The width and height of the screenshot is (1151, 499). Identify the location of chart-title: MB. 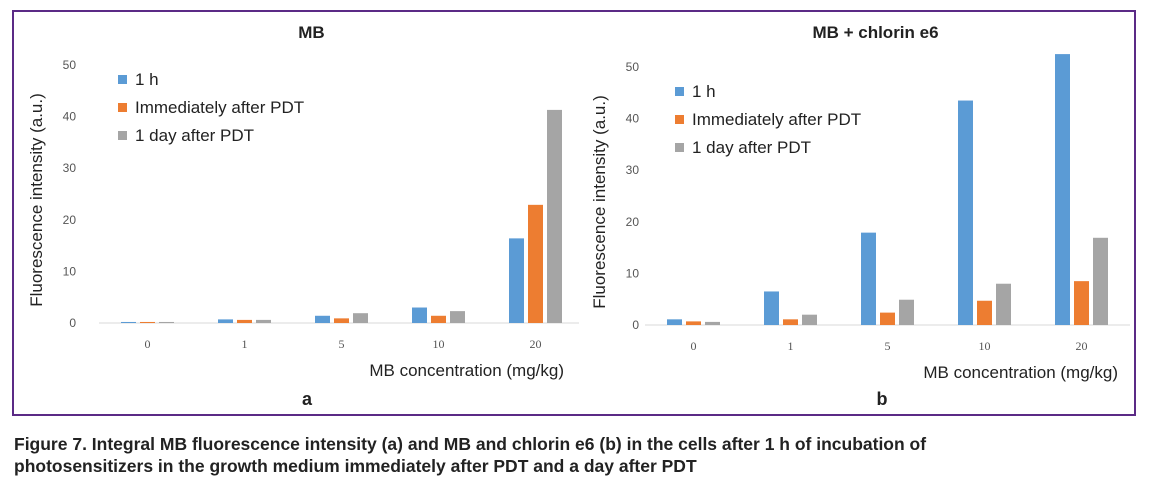
(311, 32).